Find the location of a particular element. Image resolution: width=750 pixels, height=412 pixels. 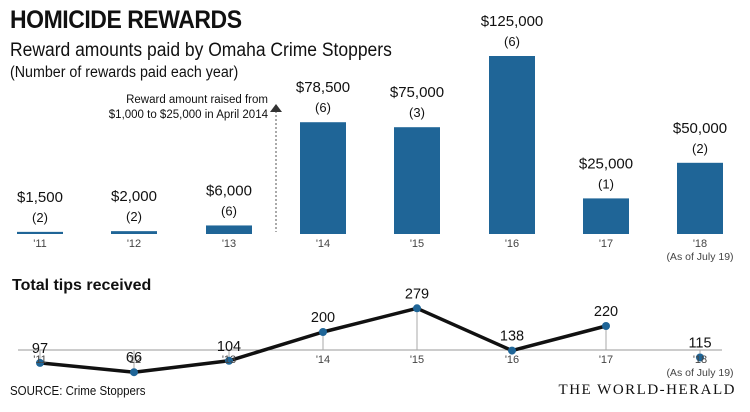

annotation-text-line2: $1,000 to $25,000 in April 2014 is located at coordinates (189, 115).